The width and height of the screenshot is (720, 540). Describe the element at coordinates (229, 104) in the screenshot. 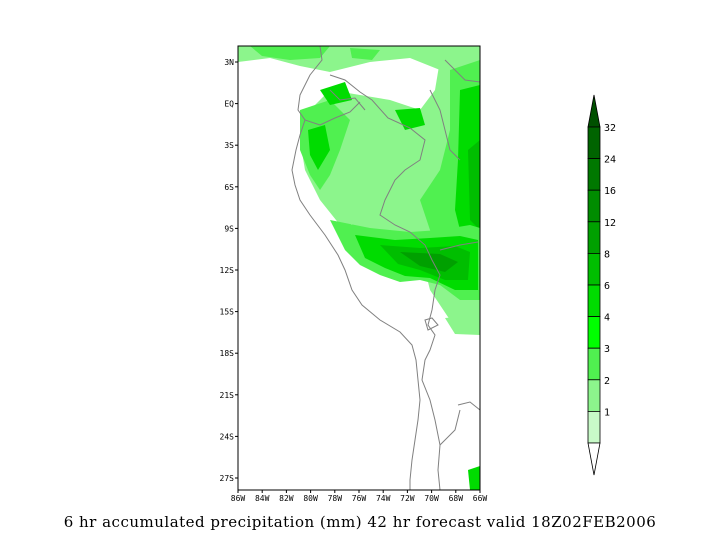

I see `lat-tick-label: EQ` at that location.